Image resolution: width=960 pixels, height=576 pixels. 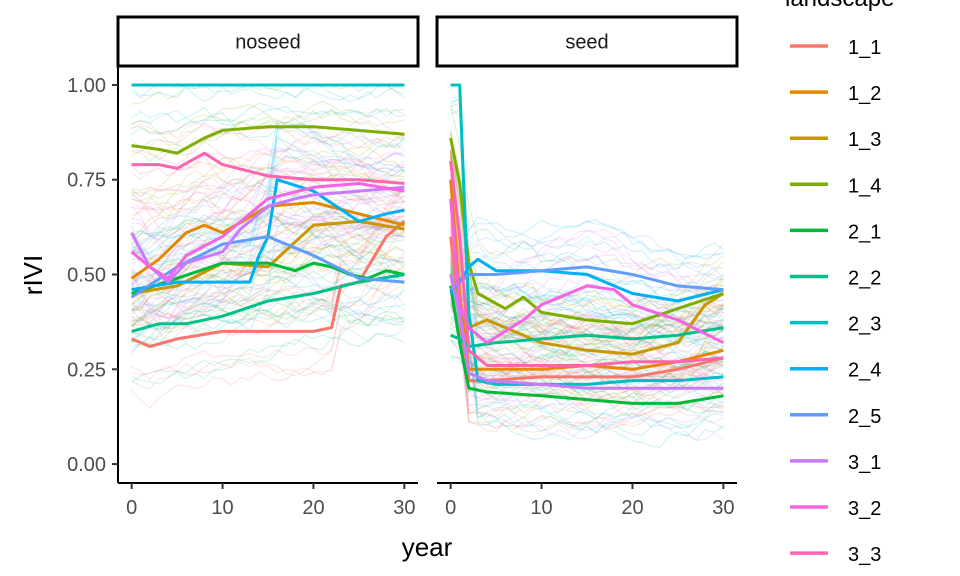 What do you see at coordinates (33, 275) in the screenshot?
I see `y-axis-title: rIVI` at bounding box center [33, 275].